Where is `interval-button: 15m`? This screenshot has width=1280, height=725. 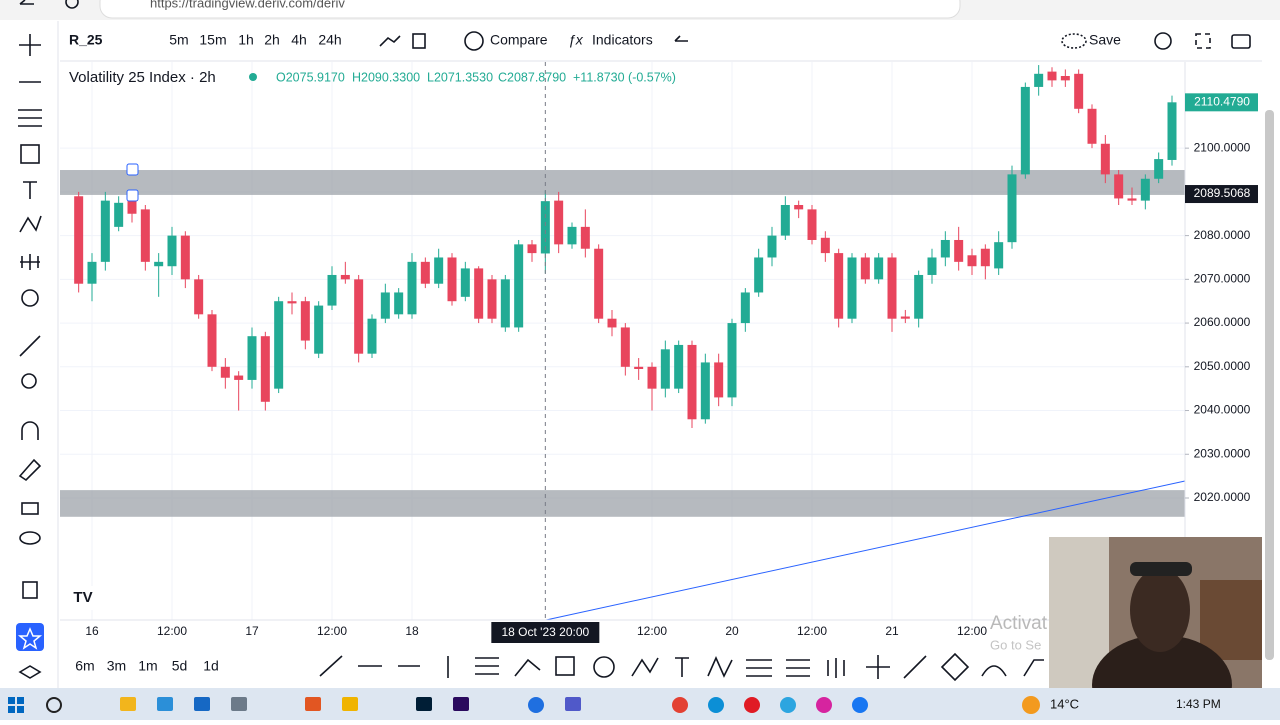
interval-button: 15m is located at coordinates (212, 40).